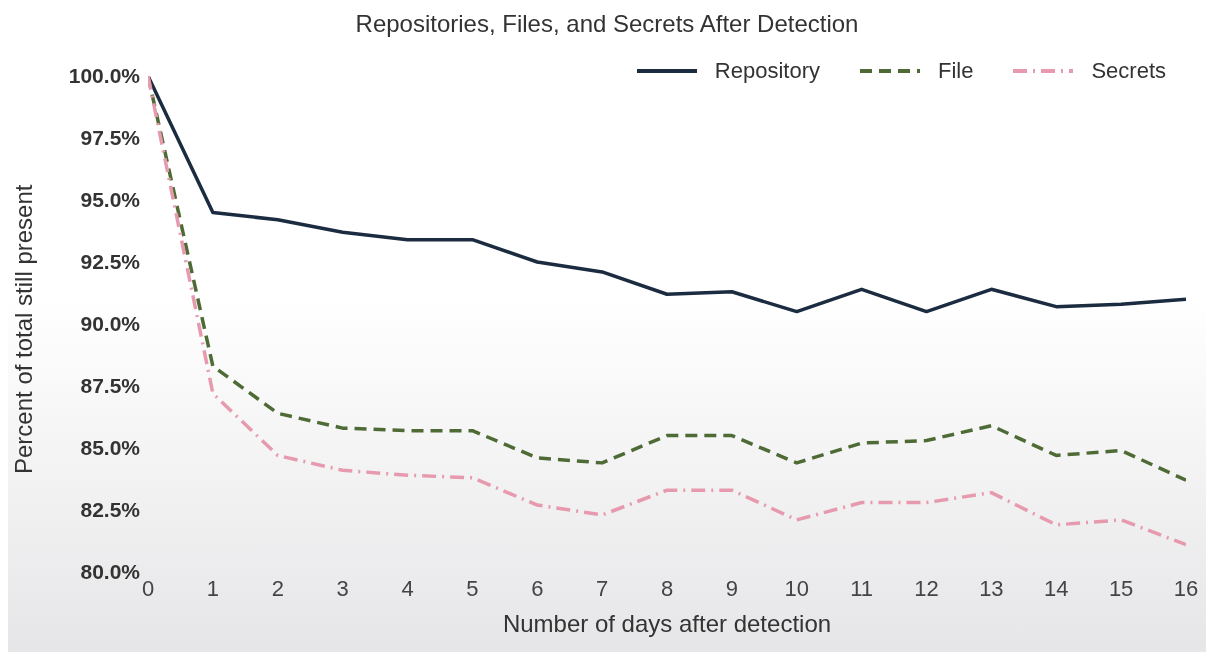 The height and width of the screenshot is (660, 1214). Describe the element at coordinates (110, 386) in the screenshot. I see `y-tick-label: 87.5%` at that location.